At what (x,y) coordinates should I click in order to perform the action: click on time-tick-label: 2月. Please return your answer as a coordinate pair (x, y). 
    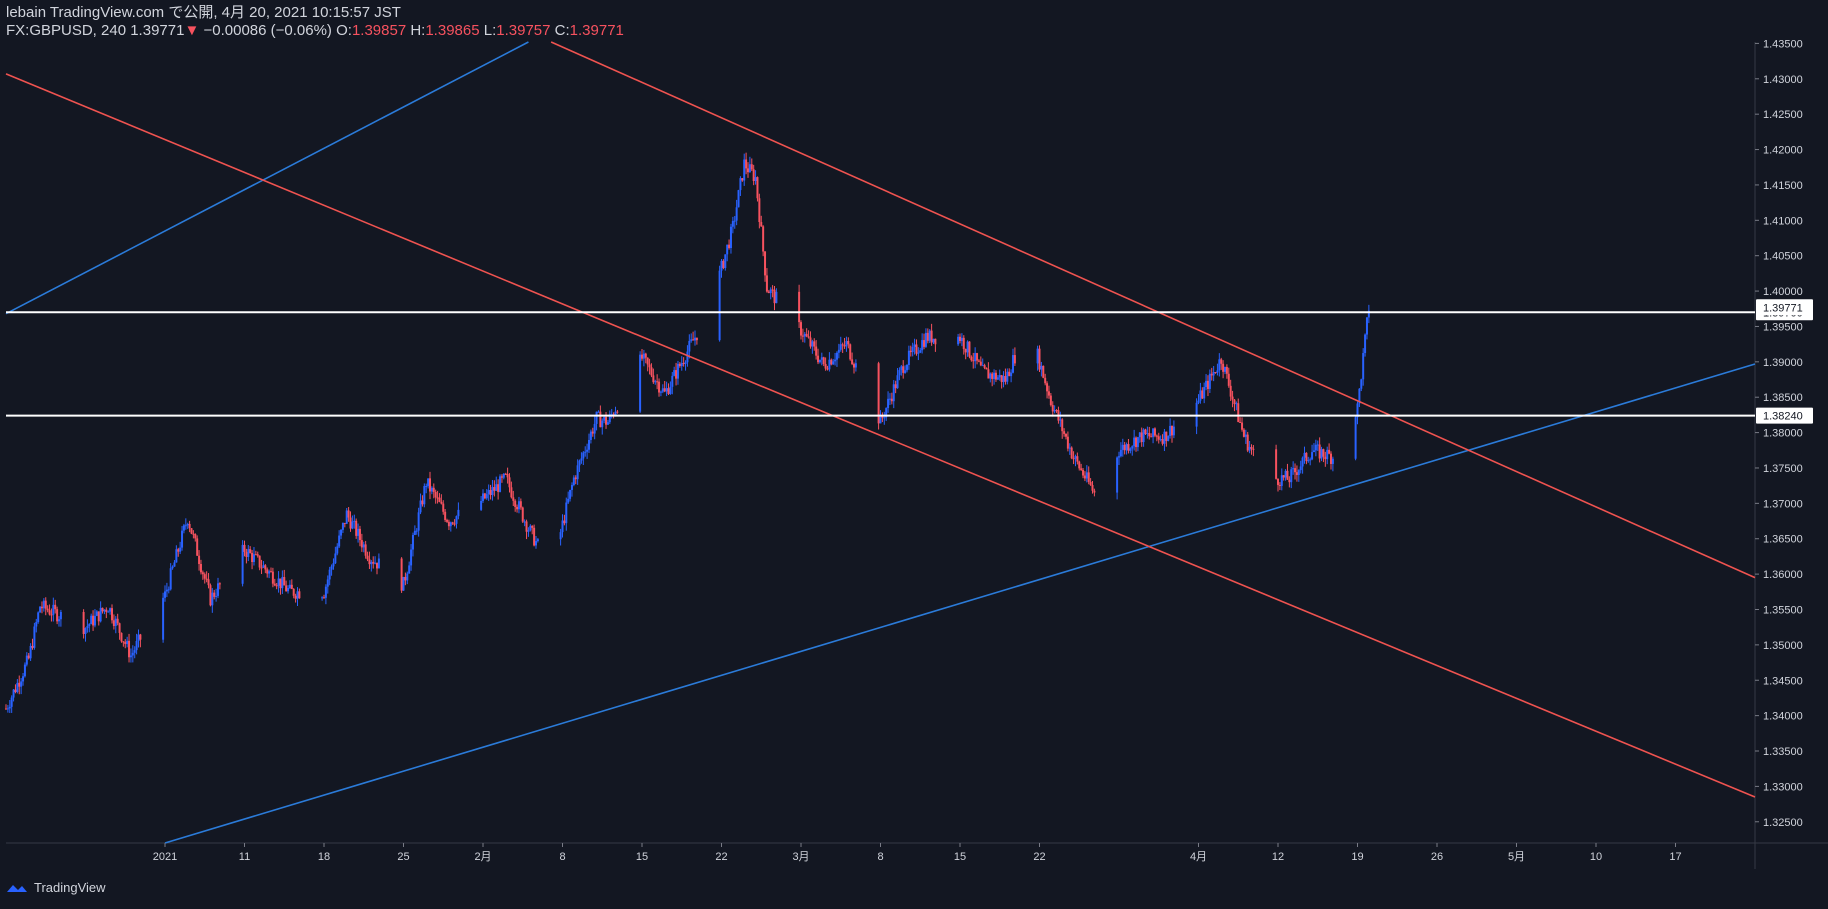
    Looking at the image, I should click on (482, 857).